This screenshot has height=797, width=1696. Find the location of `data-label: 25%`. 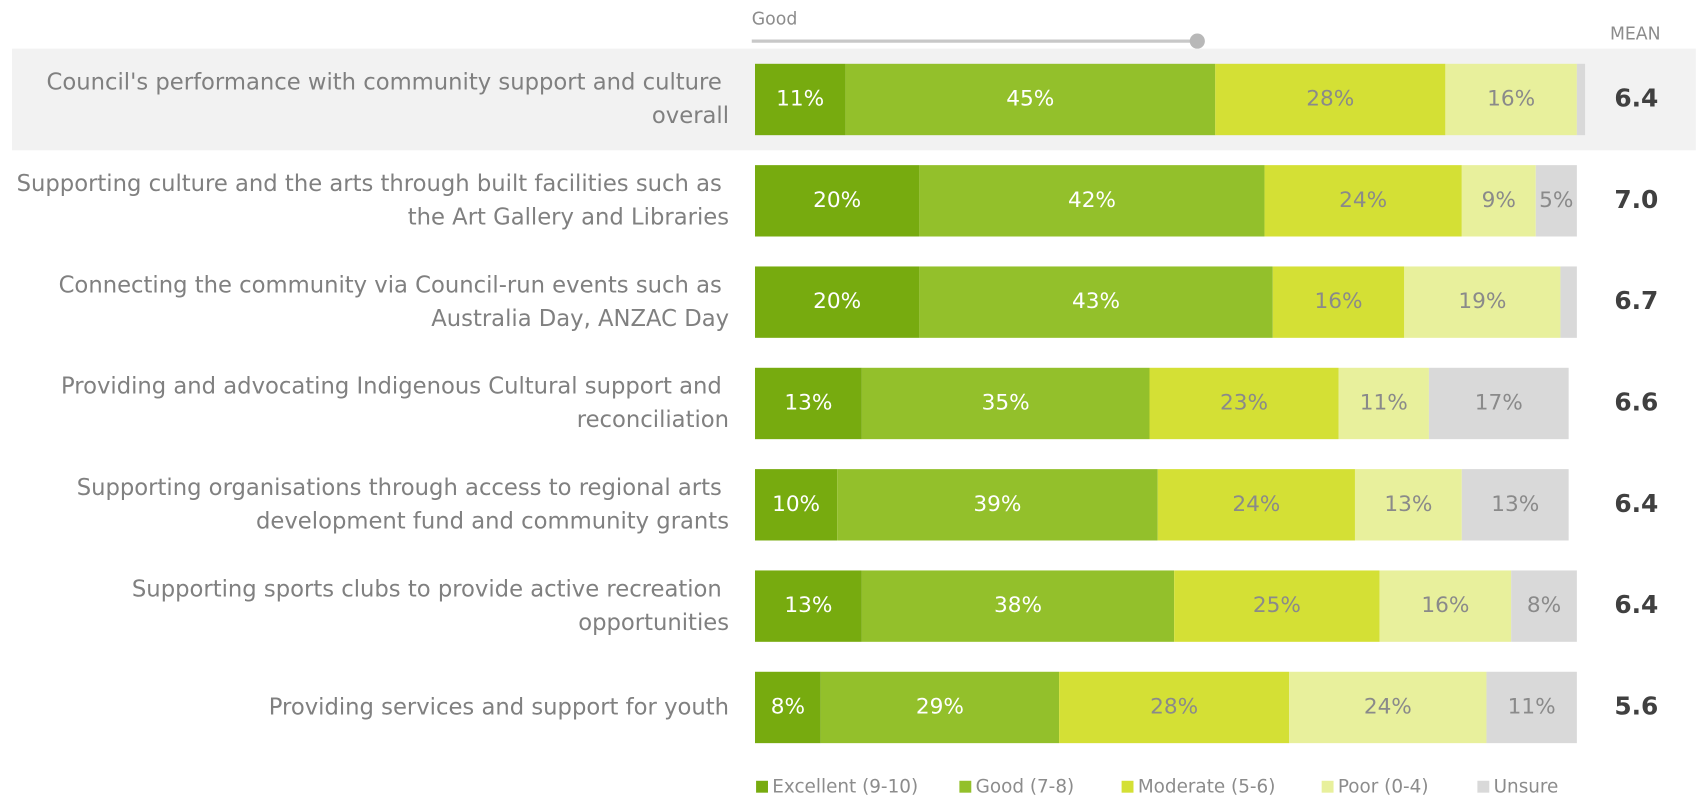

data-label: 25% is located at coordinates (1277, 605).